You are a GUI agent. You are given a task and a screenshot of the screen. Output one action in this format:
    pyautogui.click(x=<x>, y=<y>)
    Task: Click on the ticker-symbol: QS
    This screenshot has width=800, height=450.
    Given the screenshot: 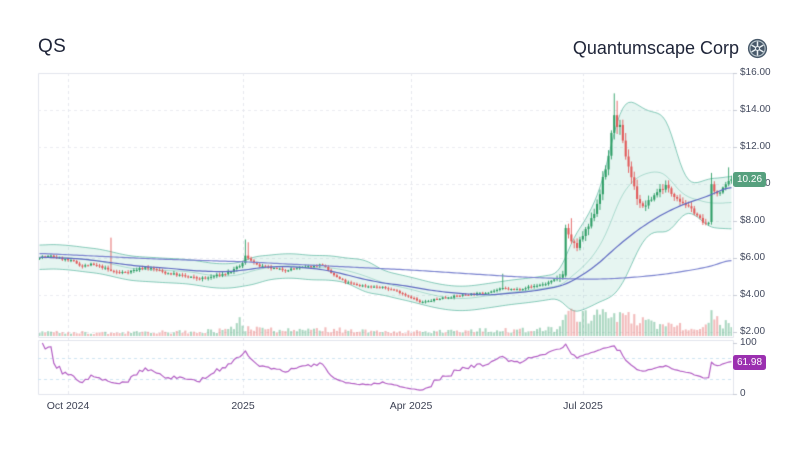 What is the action you would take?
    pyautogui.click(x=52, y=46)
    